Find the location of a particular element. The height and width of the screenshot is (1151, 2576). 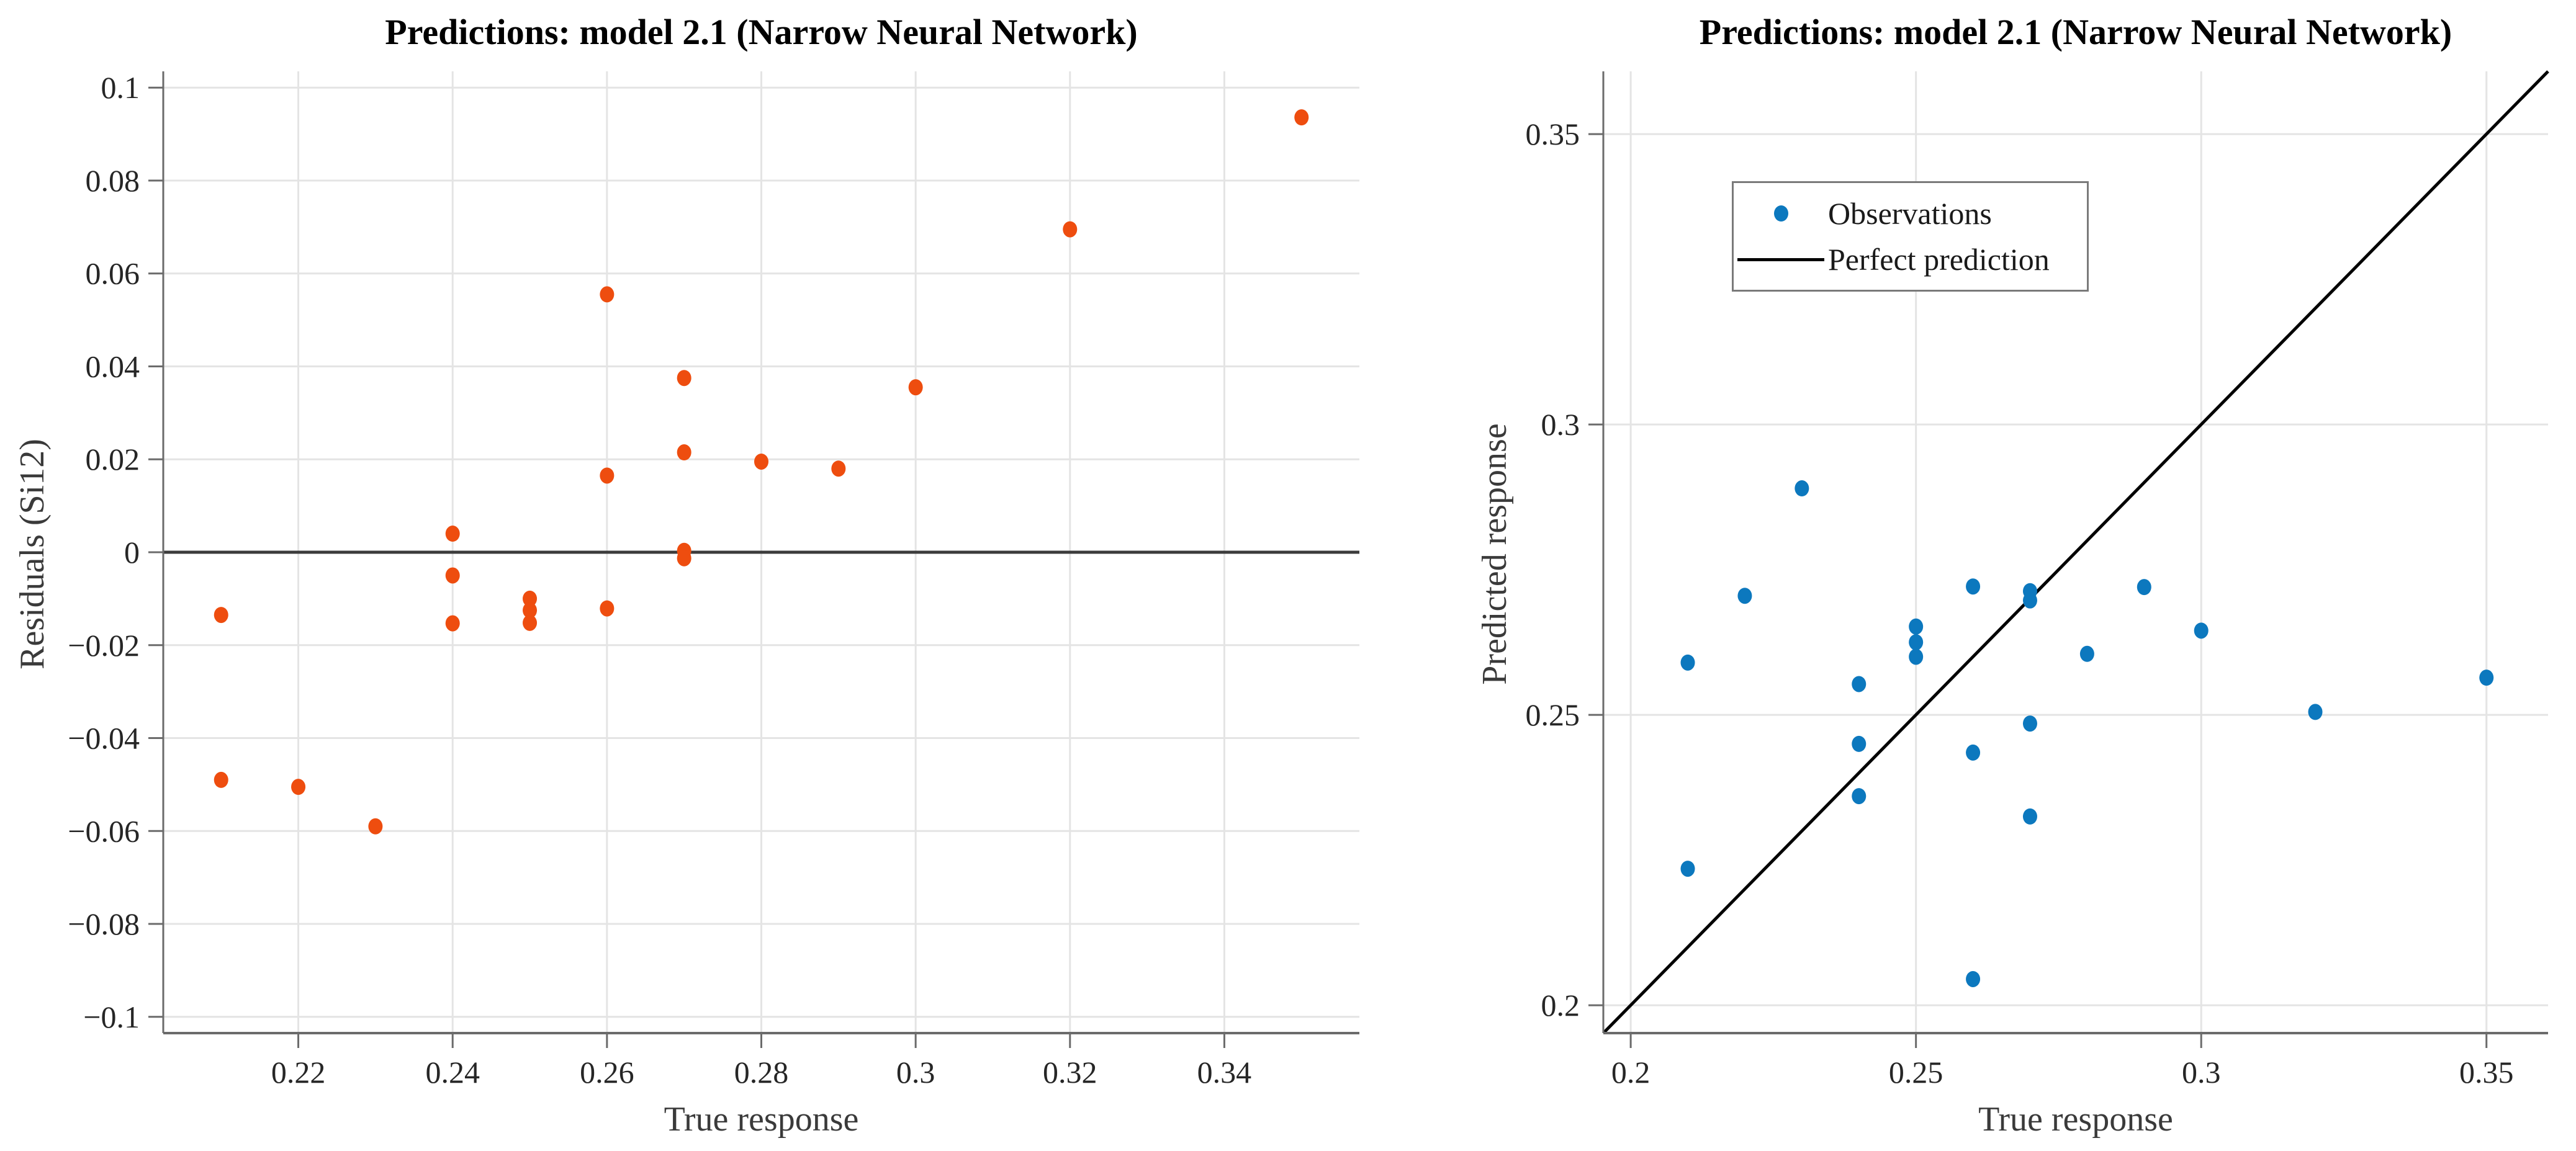

left-y-axis-label: Residuals (Si12) is located at coordinates (32, 554).